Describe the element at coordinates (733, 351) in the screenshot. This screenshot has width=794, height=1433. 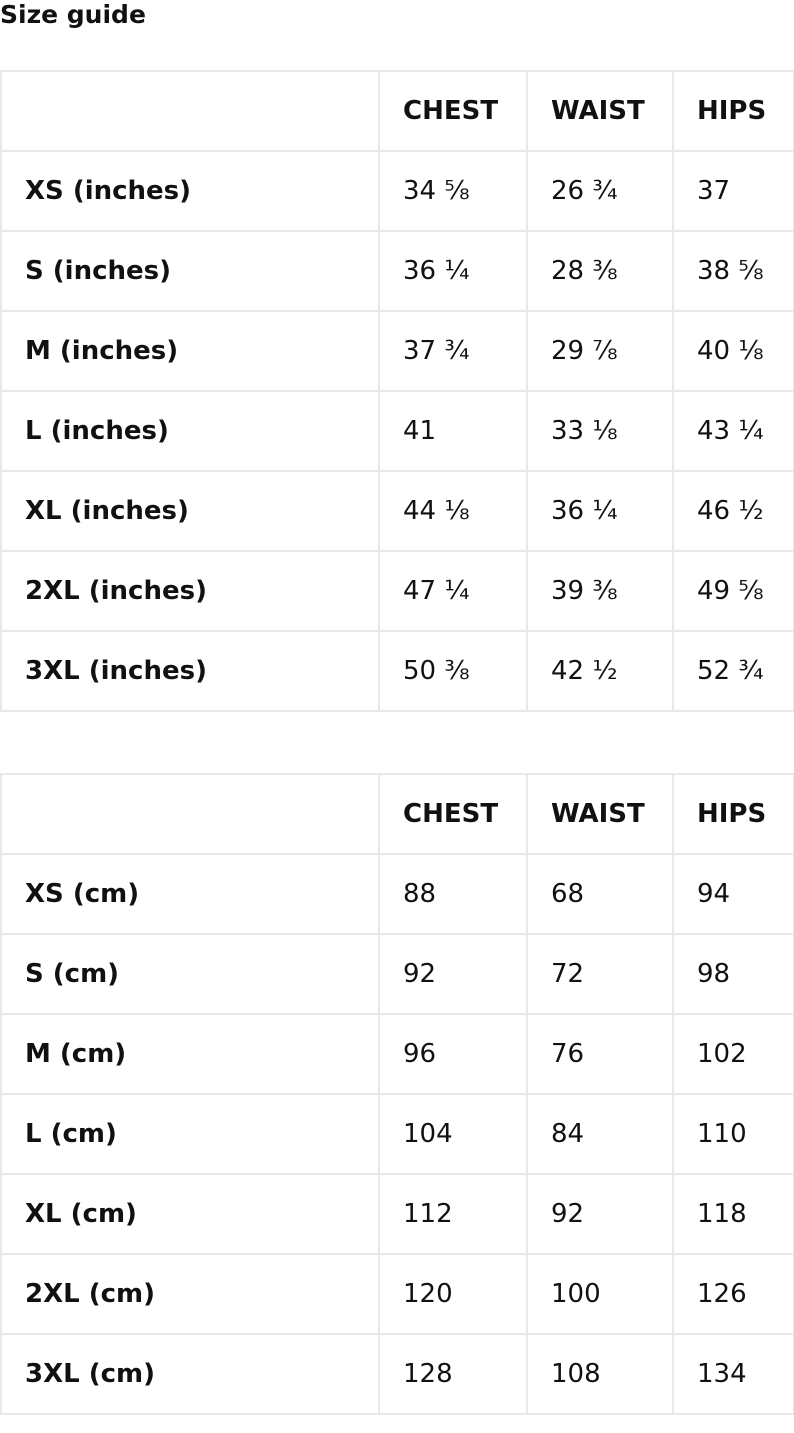
I see `hips-value: 40 ⅛` at that location.